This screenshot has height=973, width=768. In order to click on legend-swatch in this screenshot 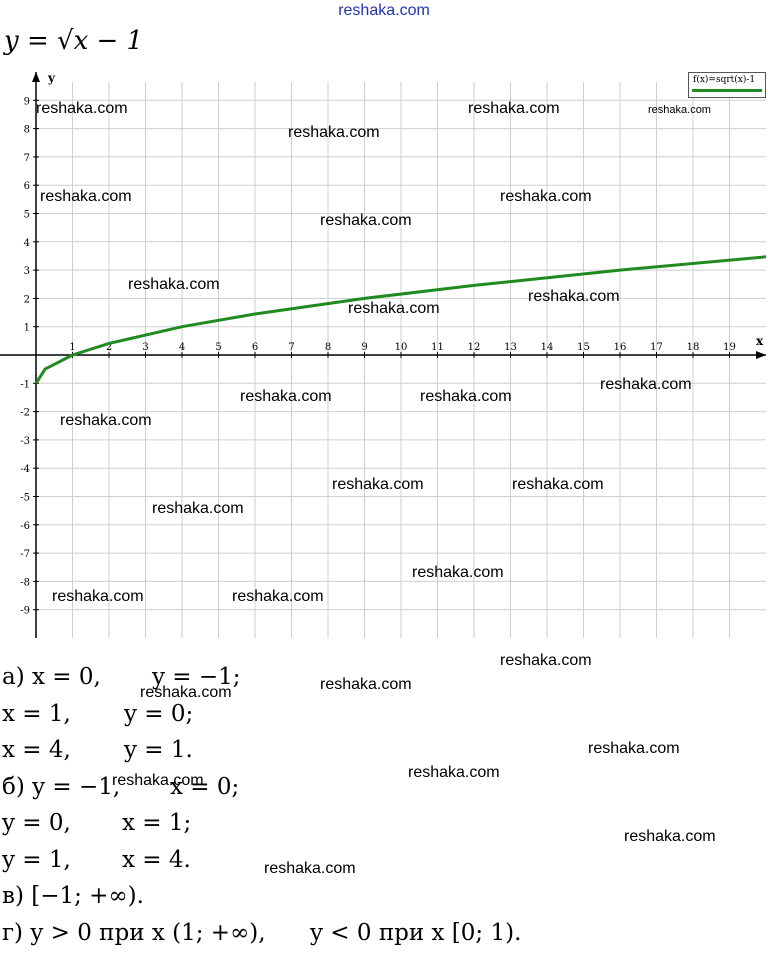, I will do `click(727, 90)`.